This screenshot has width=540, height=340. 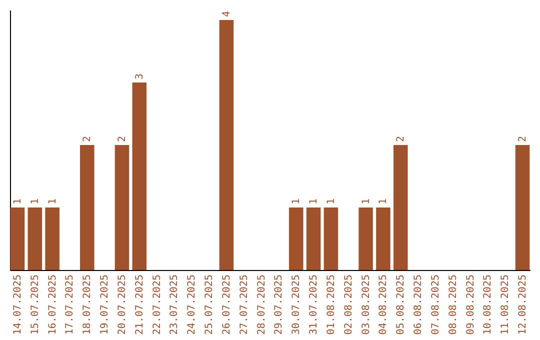 I want to click on data-label: 3, so click(x=140, y=76).